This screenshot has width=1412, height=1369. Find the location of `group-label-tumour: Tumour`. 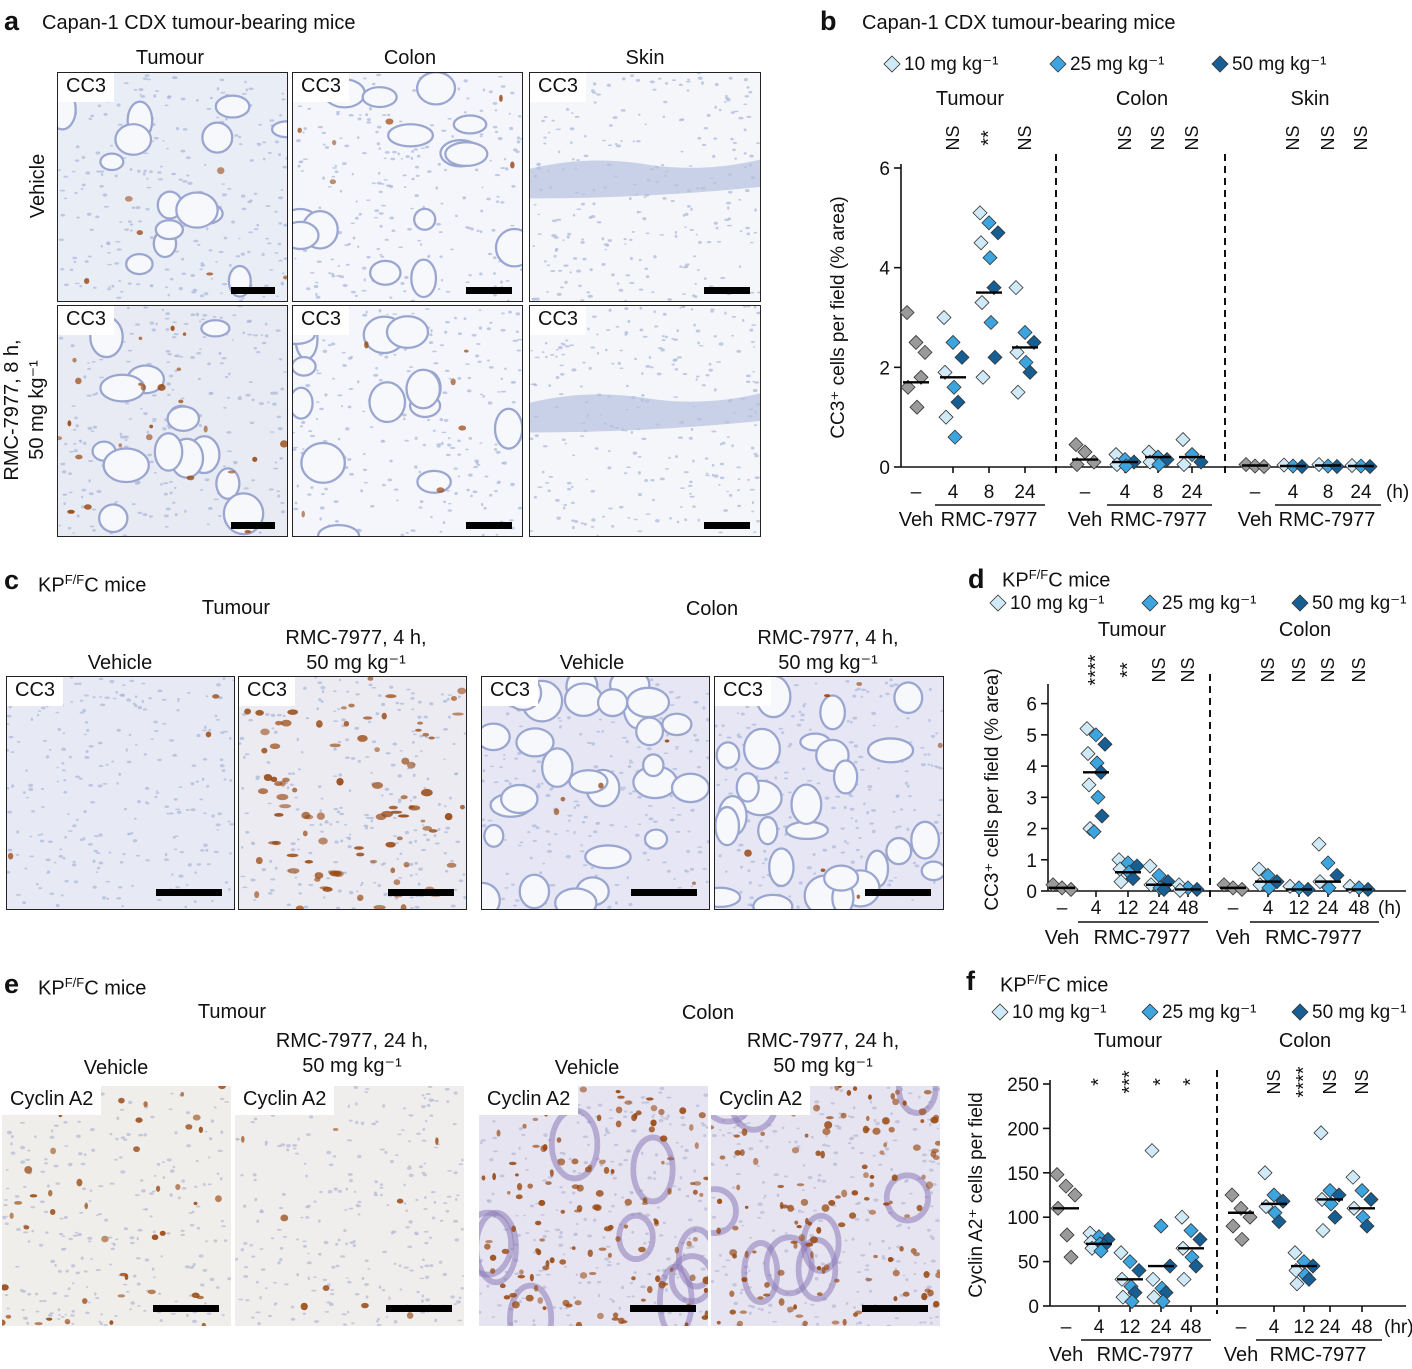

group-label-tumour: Tumour is located at coordinates (232, 1012).